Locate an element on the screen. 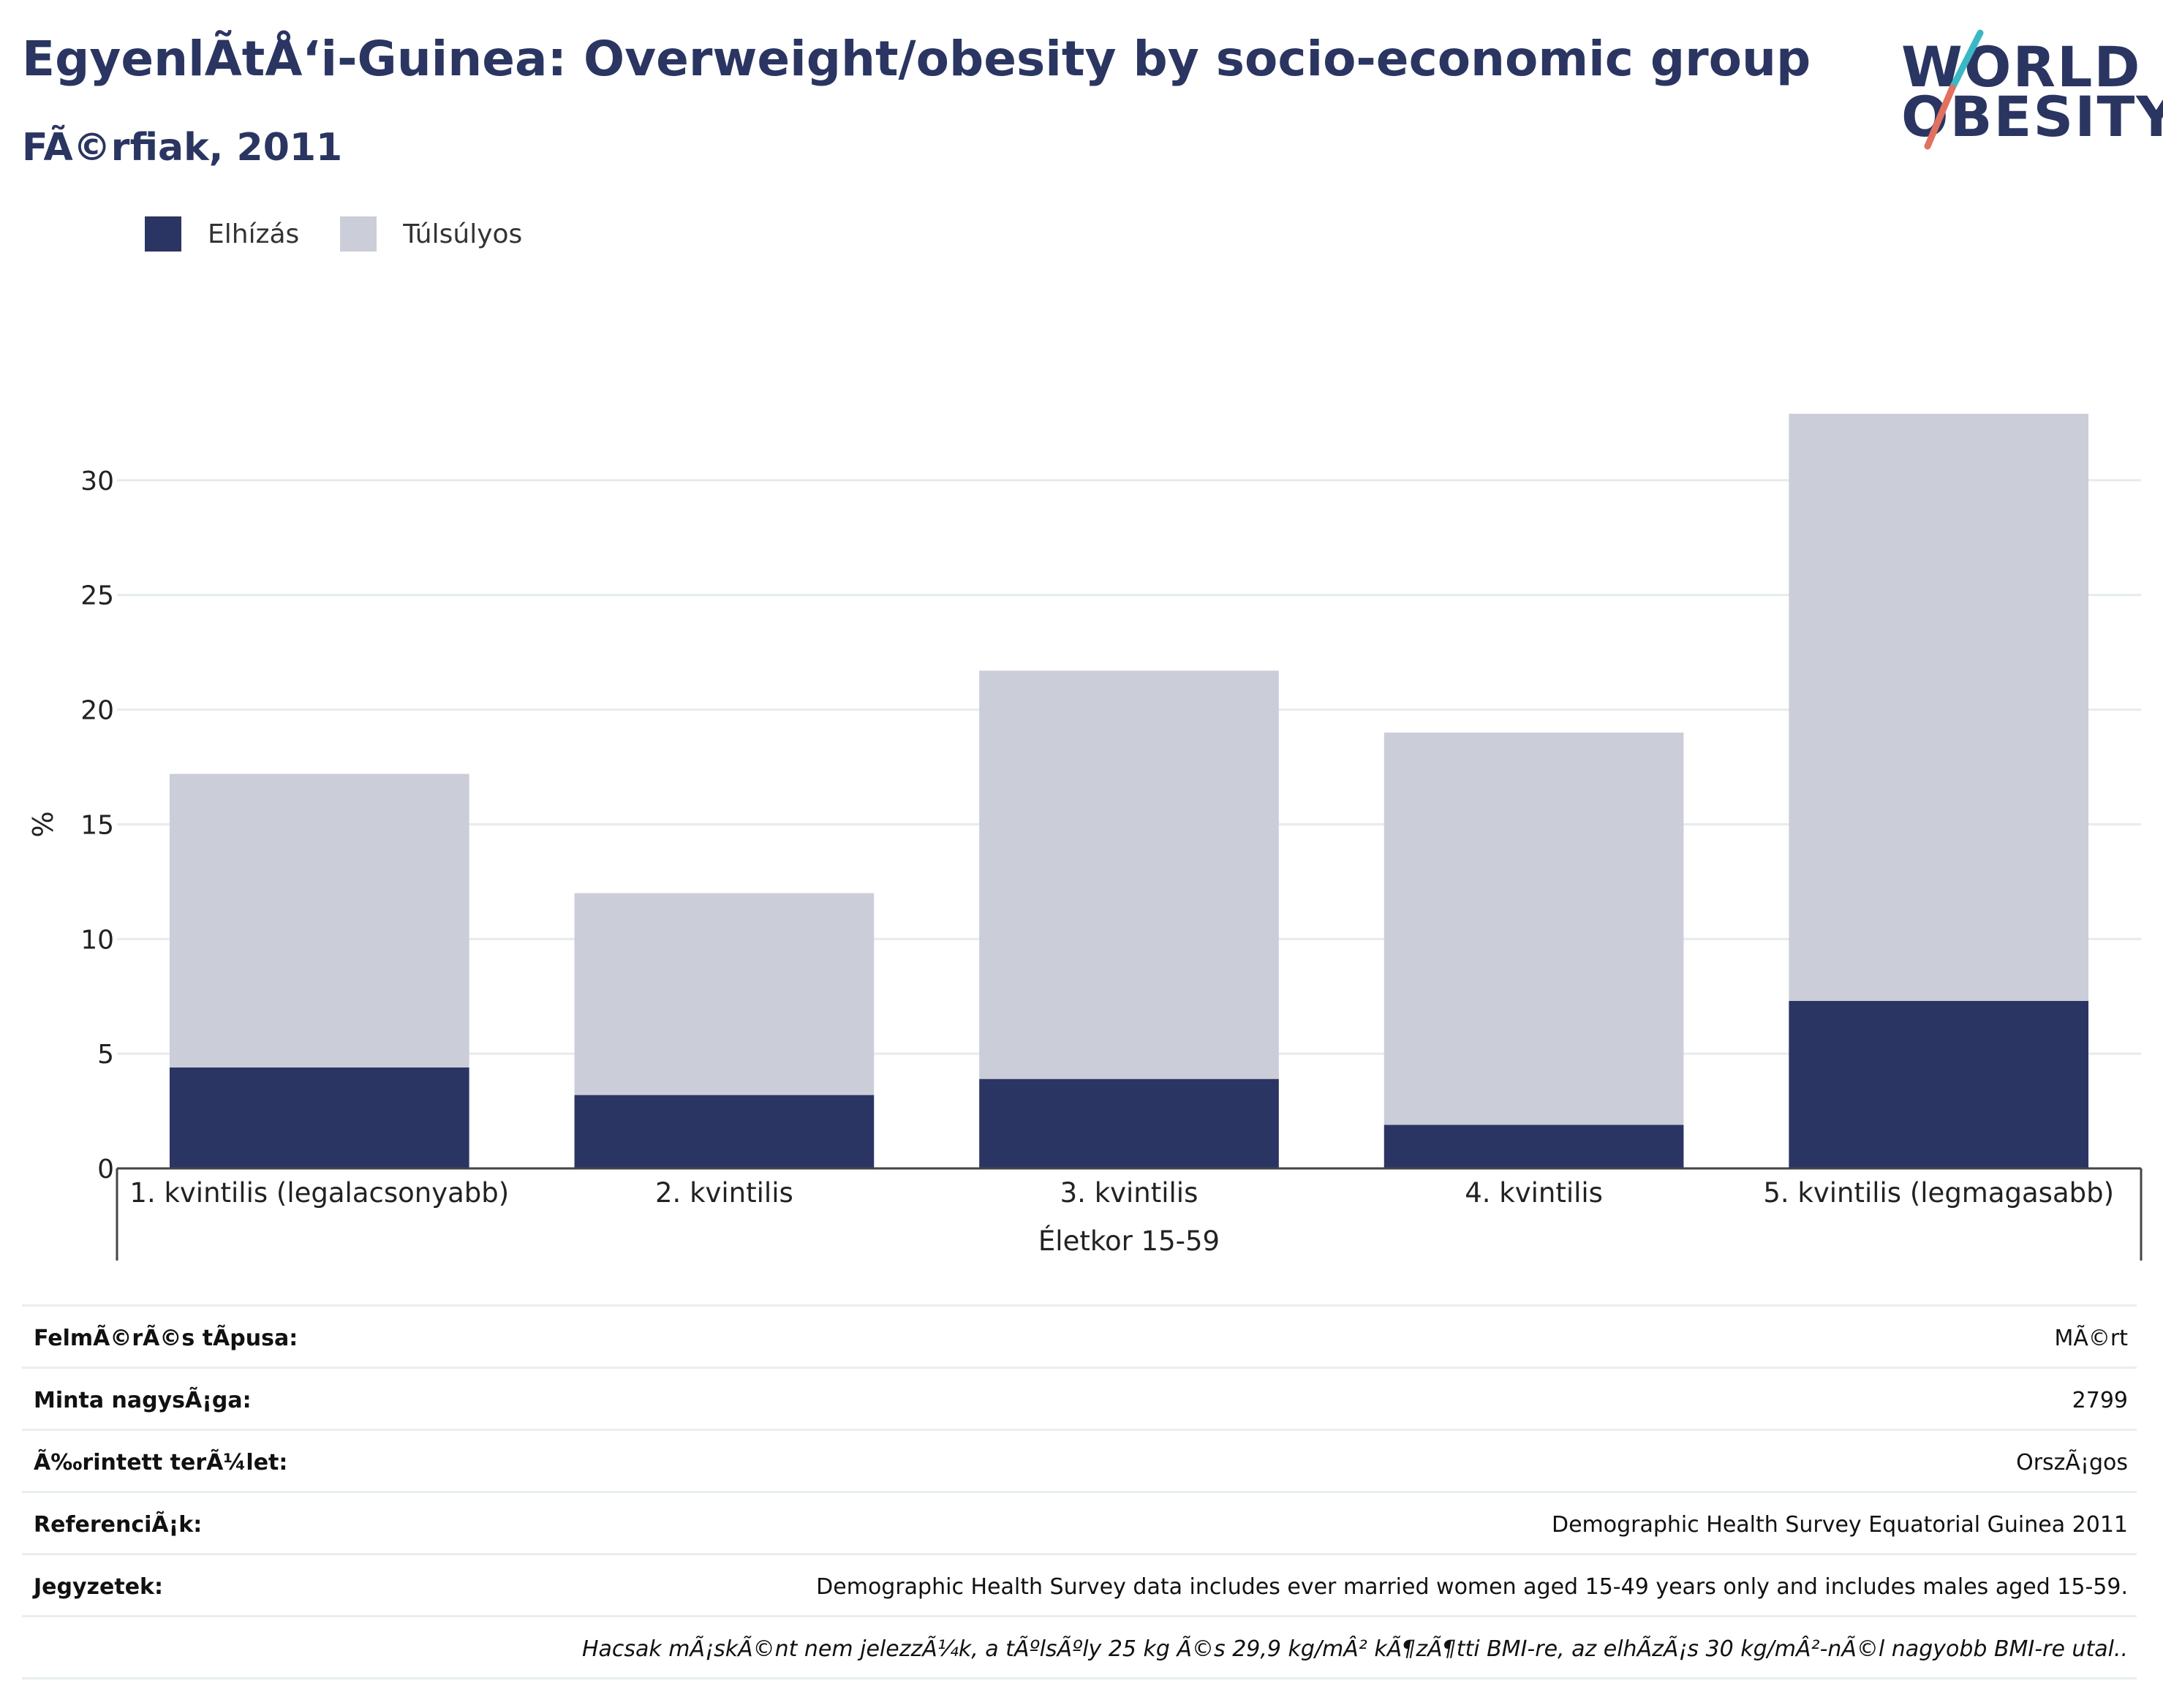 This screenshot has height=1708, width=2163. x-axis-title: Életkor 15-59 is located at coordinates (1129, 1241).